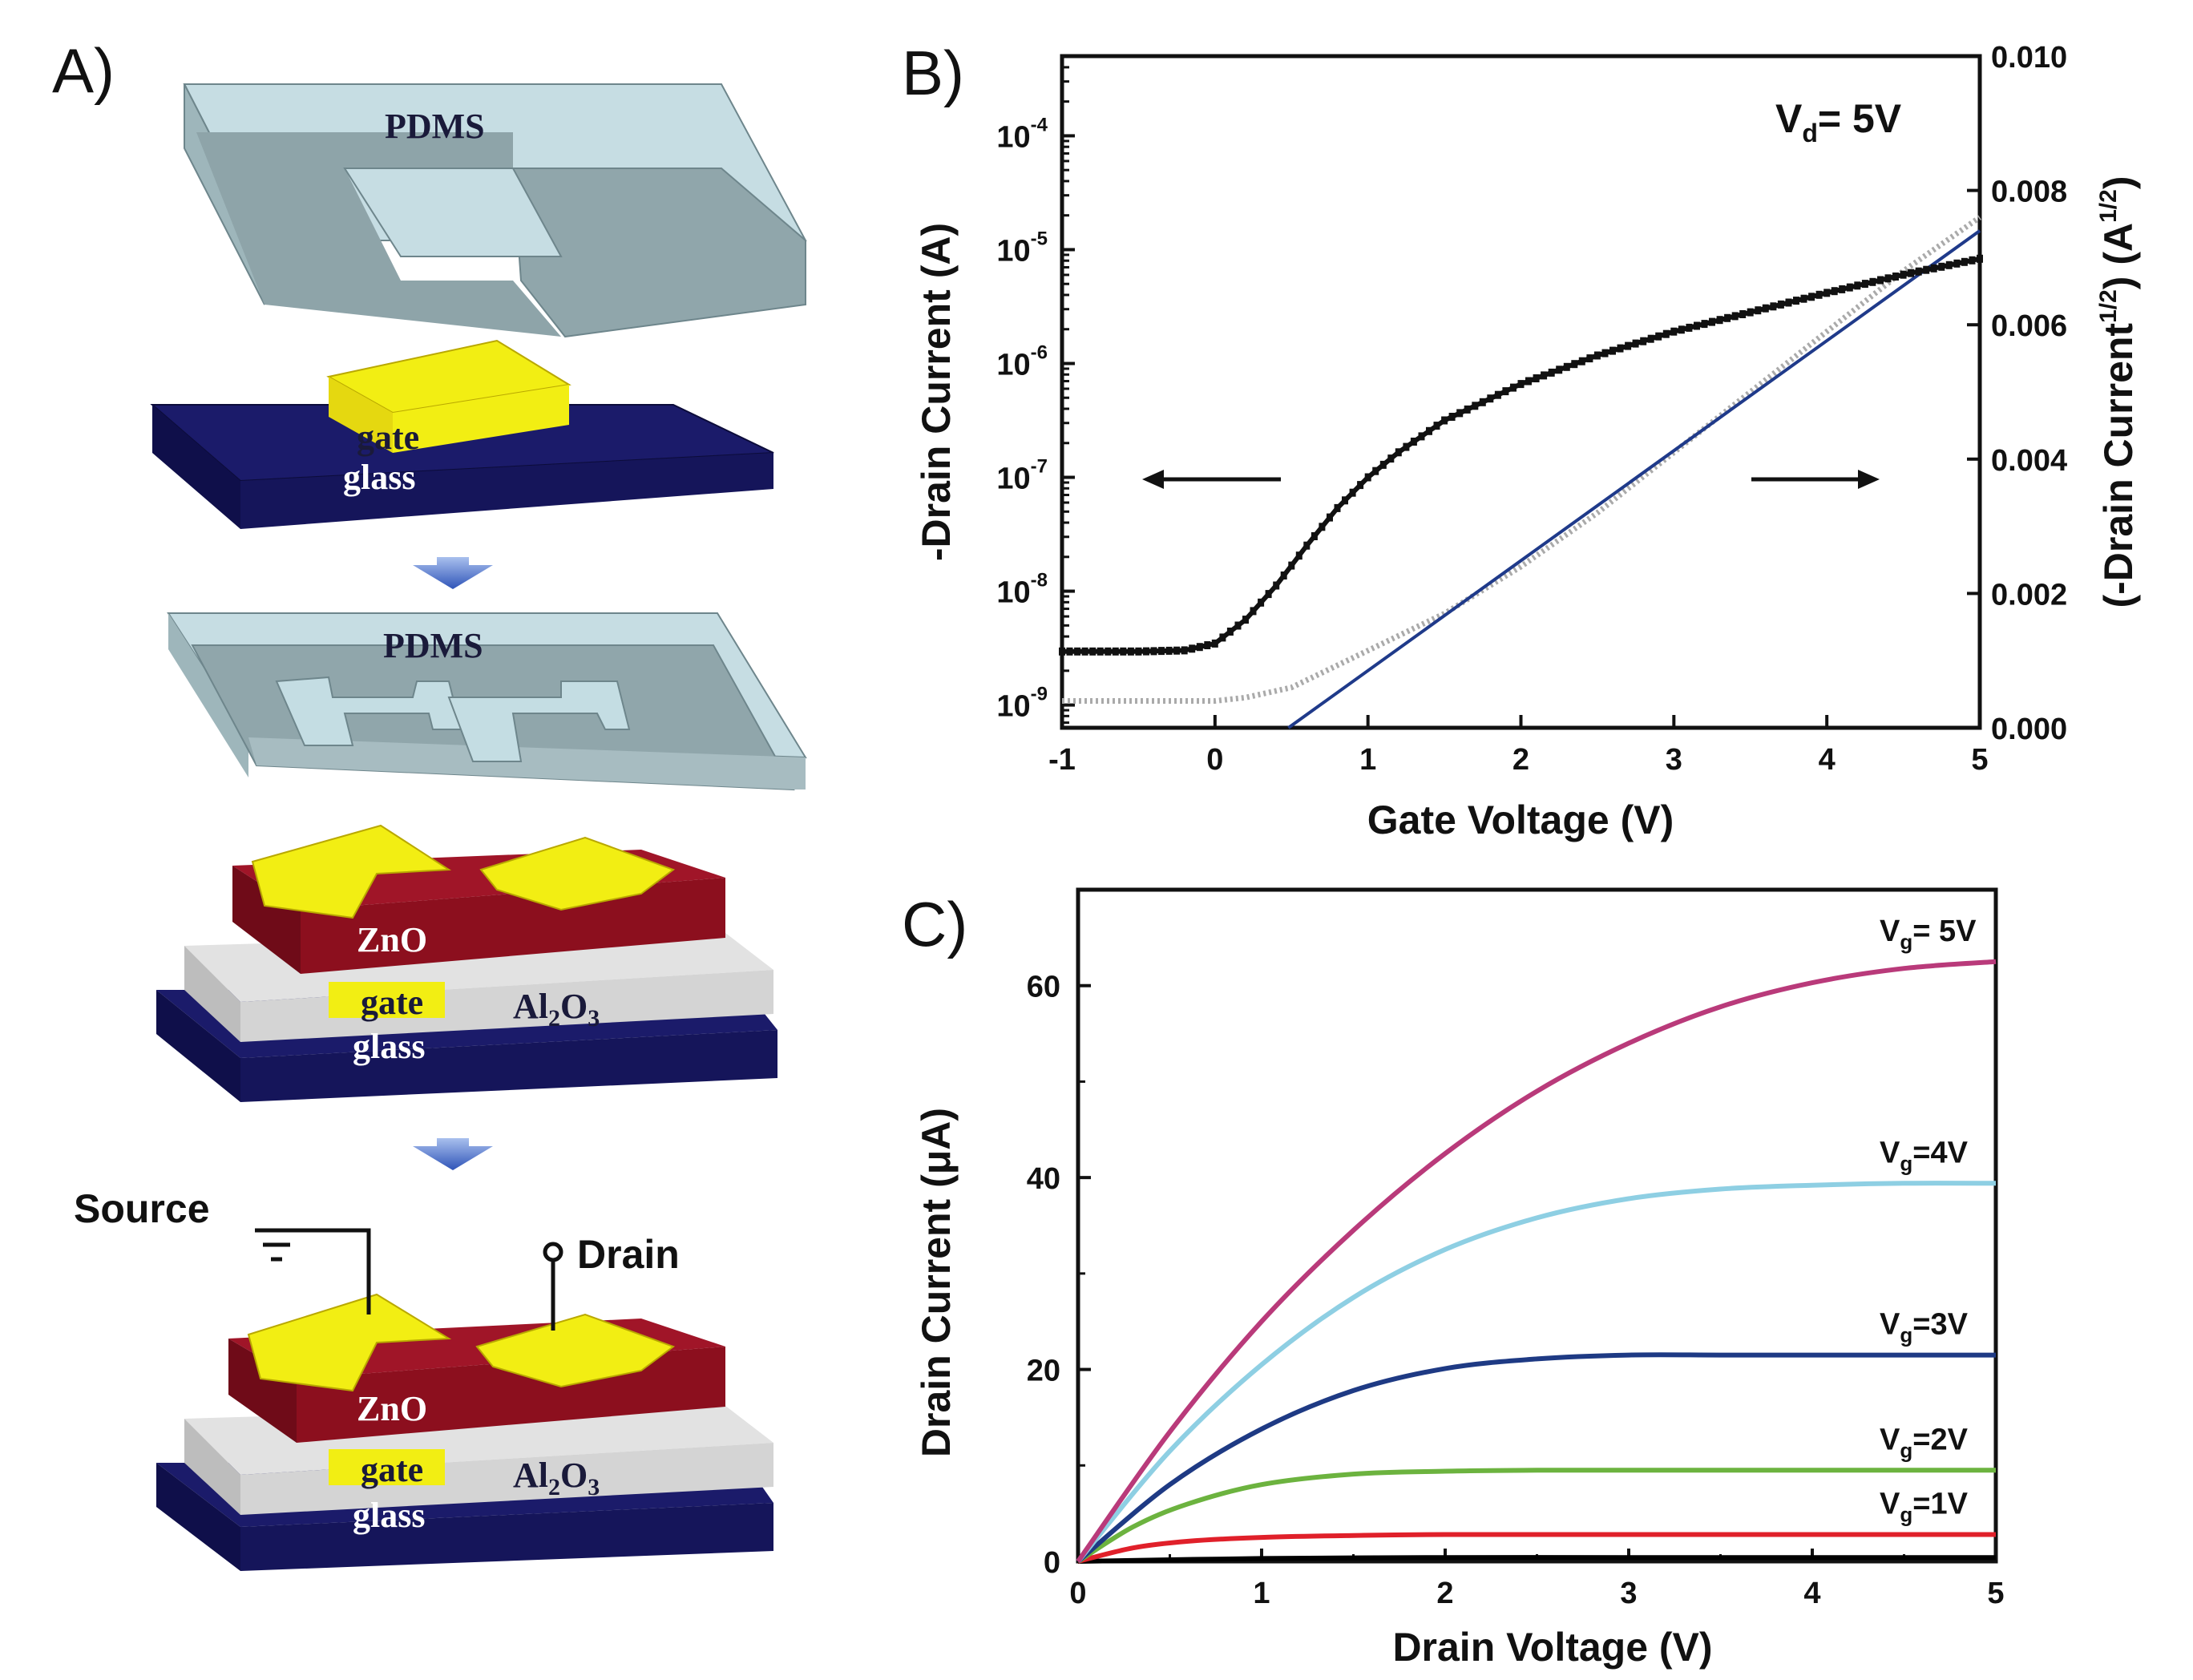 Image resolution: width=2193 pixels, height=1680 pixels. What do you see at coordinates (1520, 820) in the screenshot?
I see `chart-b-xlabel: Gate Voltage (V)` at bounding box center [1520, 820].